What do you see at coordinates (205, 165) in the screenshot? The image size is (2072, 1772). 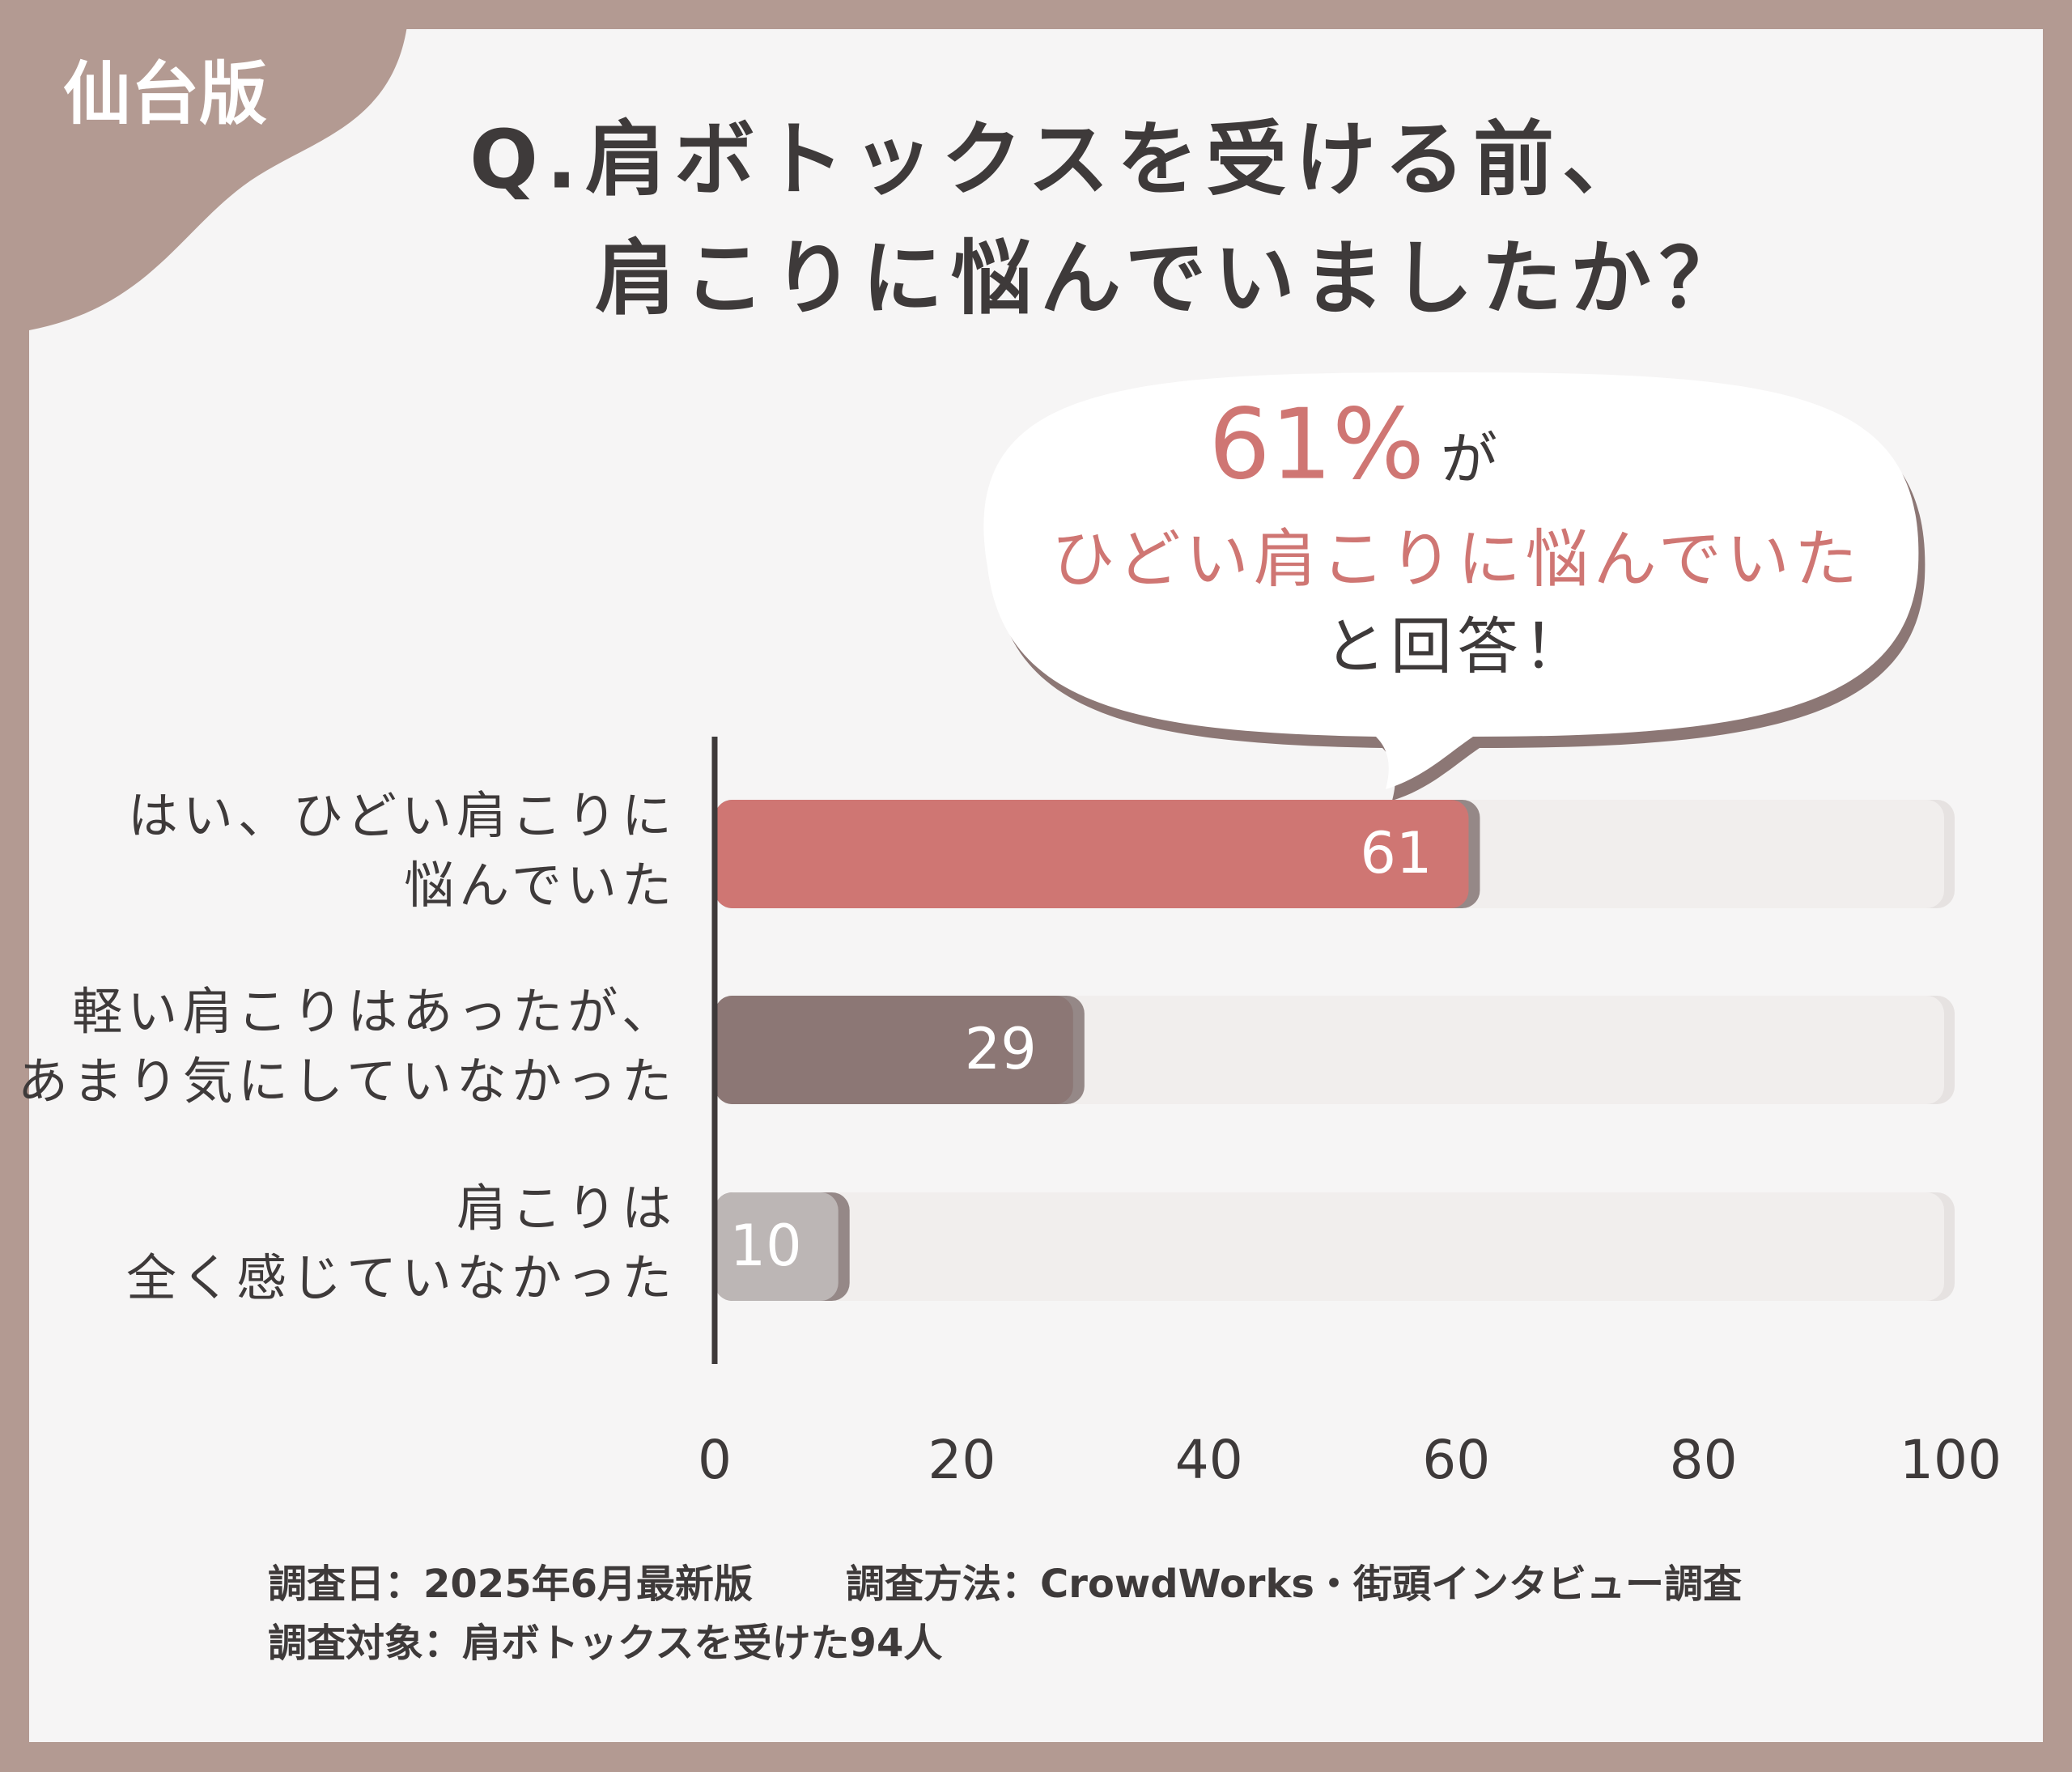 I see `badge-shape` at bounding box center [205, 165].